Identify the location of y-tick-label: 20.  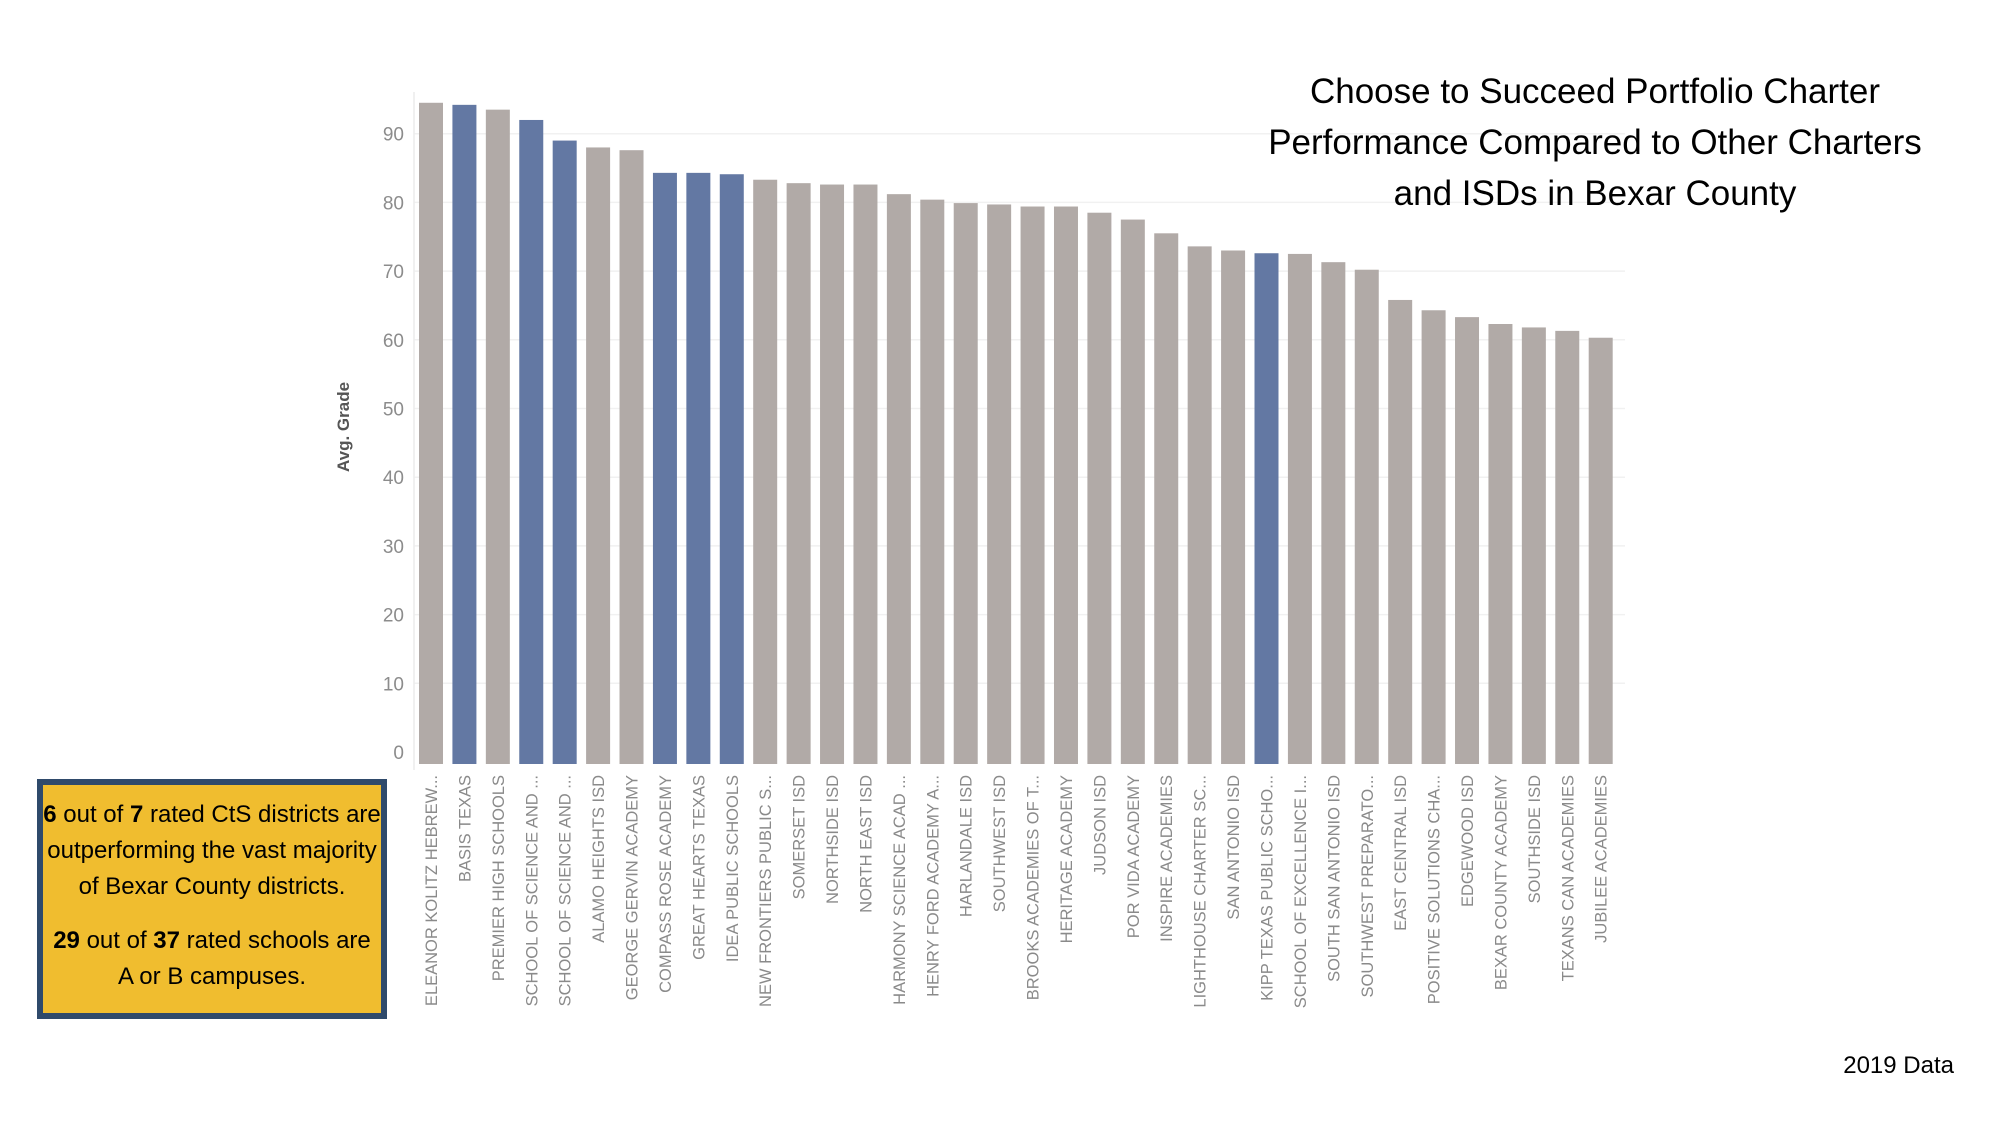
(393, 616).